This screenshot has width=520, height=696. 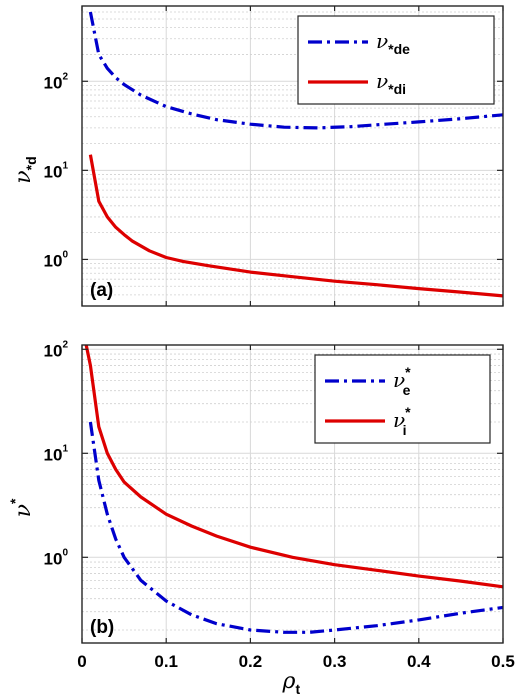 I want to click on panel-a-y-axis-label: ν*d, so click(x=25, y=169).